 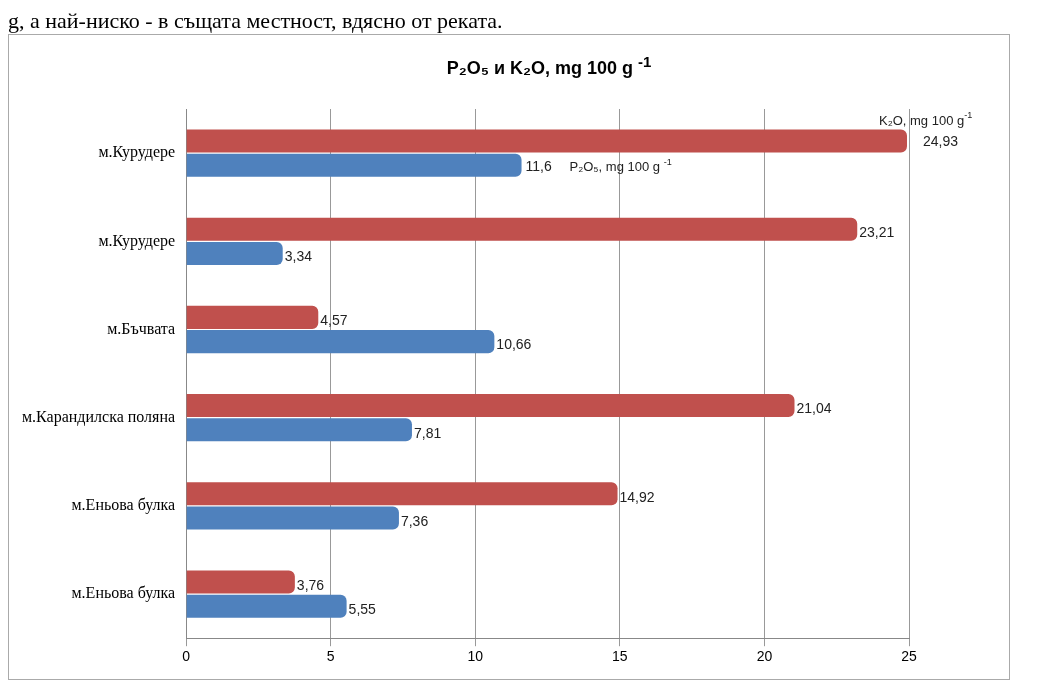 I want to click on data-label: 7,36, so click(x=414, y=520).